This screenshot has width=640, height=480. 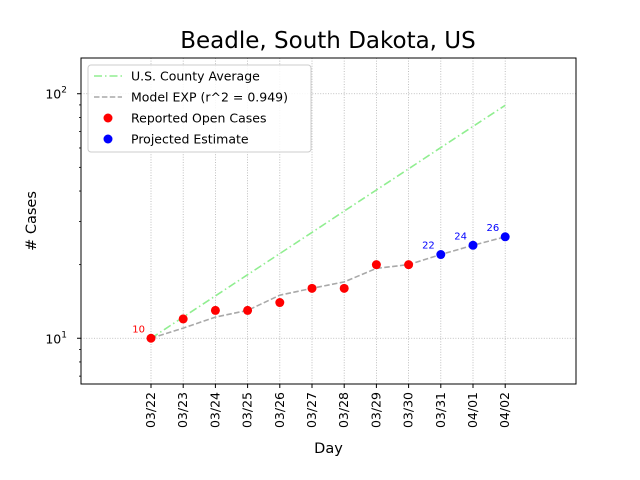 I want to click on x-tick-label: 04/02, so click(x=504, y=410).